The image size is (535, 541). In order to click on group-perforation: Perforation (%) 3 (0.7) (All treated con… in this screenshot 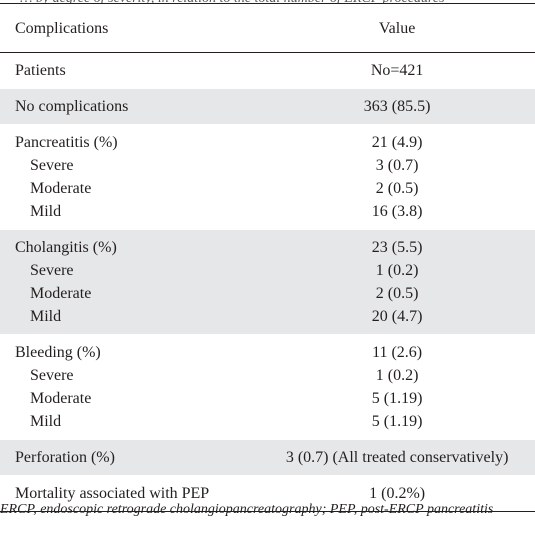, I will do `click(267, 457)`.